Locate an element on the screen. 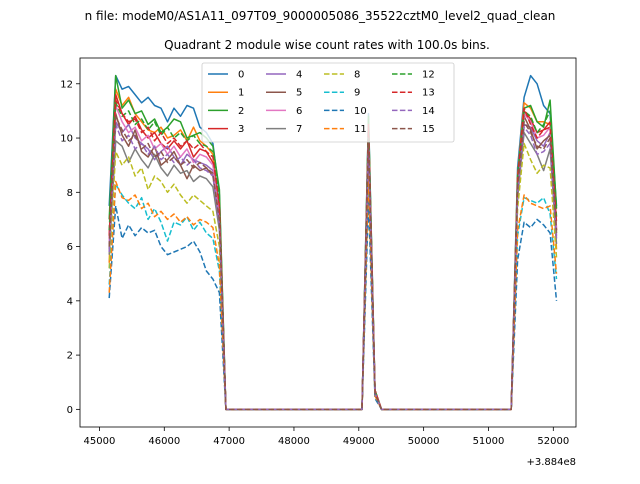  legend-label-2: 2 is located at coordinates (241, 111).